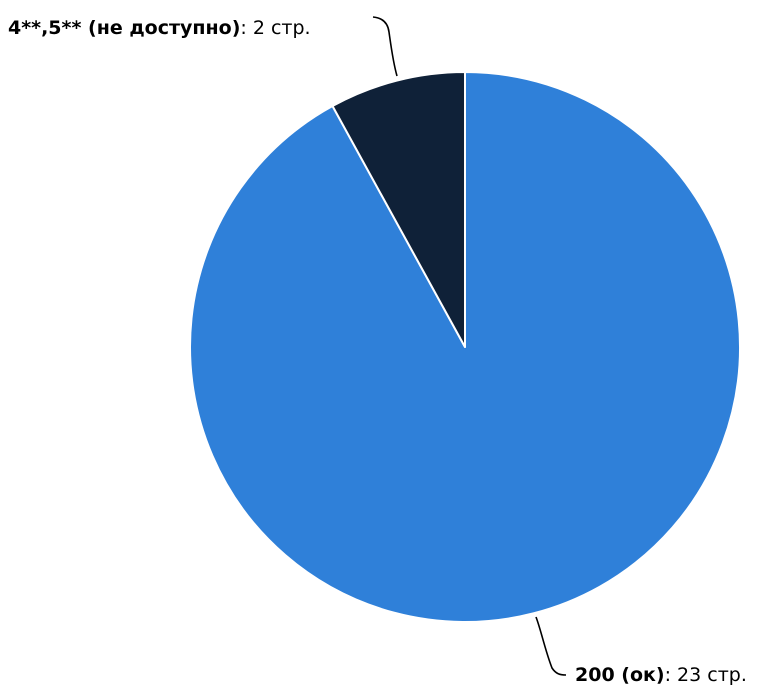 The height and width of the screenshot is (686, 781). I want to click on pie-slice-4xx-5xx, so click(398, 209).